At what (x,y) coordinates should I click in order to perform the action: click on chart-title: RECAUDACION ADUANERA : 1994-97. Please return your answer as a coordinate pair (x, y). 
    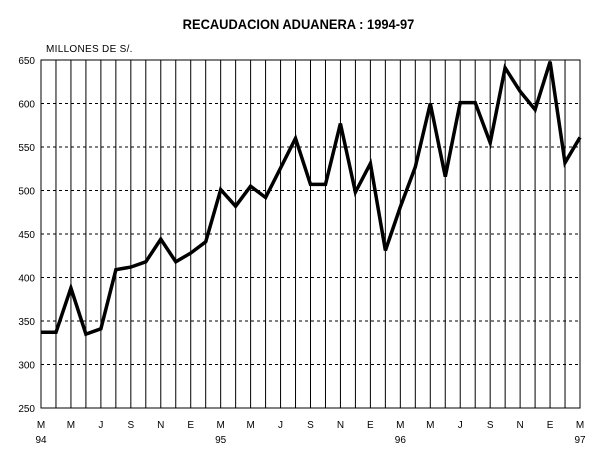
    Looking at the image, I should click on (298, 24).